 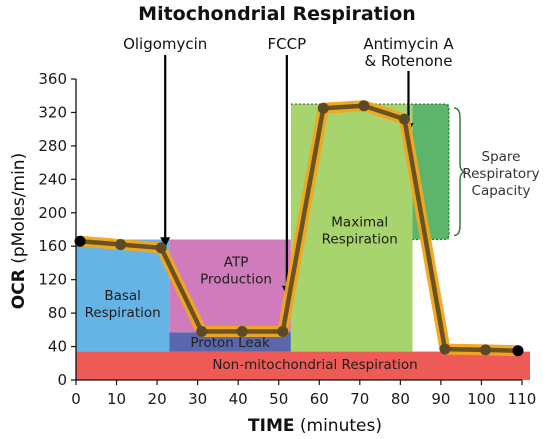 What do you see at coordinates (501, 191) in the screenshot?
I see `region-label-spare-3: Capacity` at bounding box center [501, 191].